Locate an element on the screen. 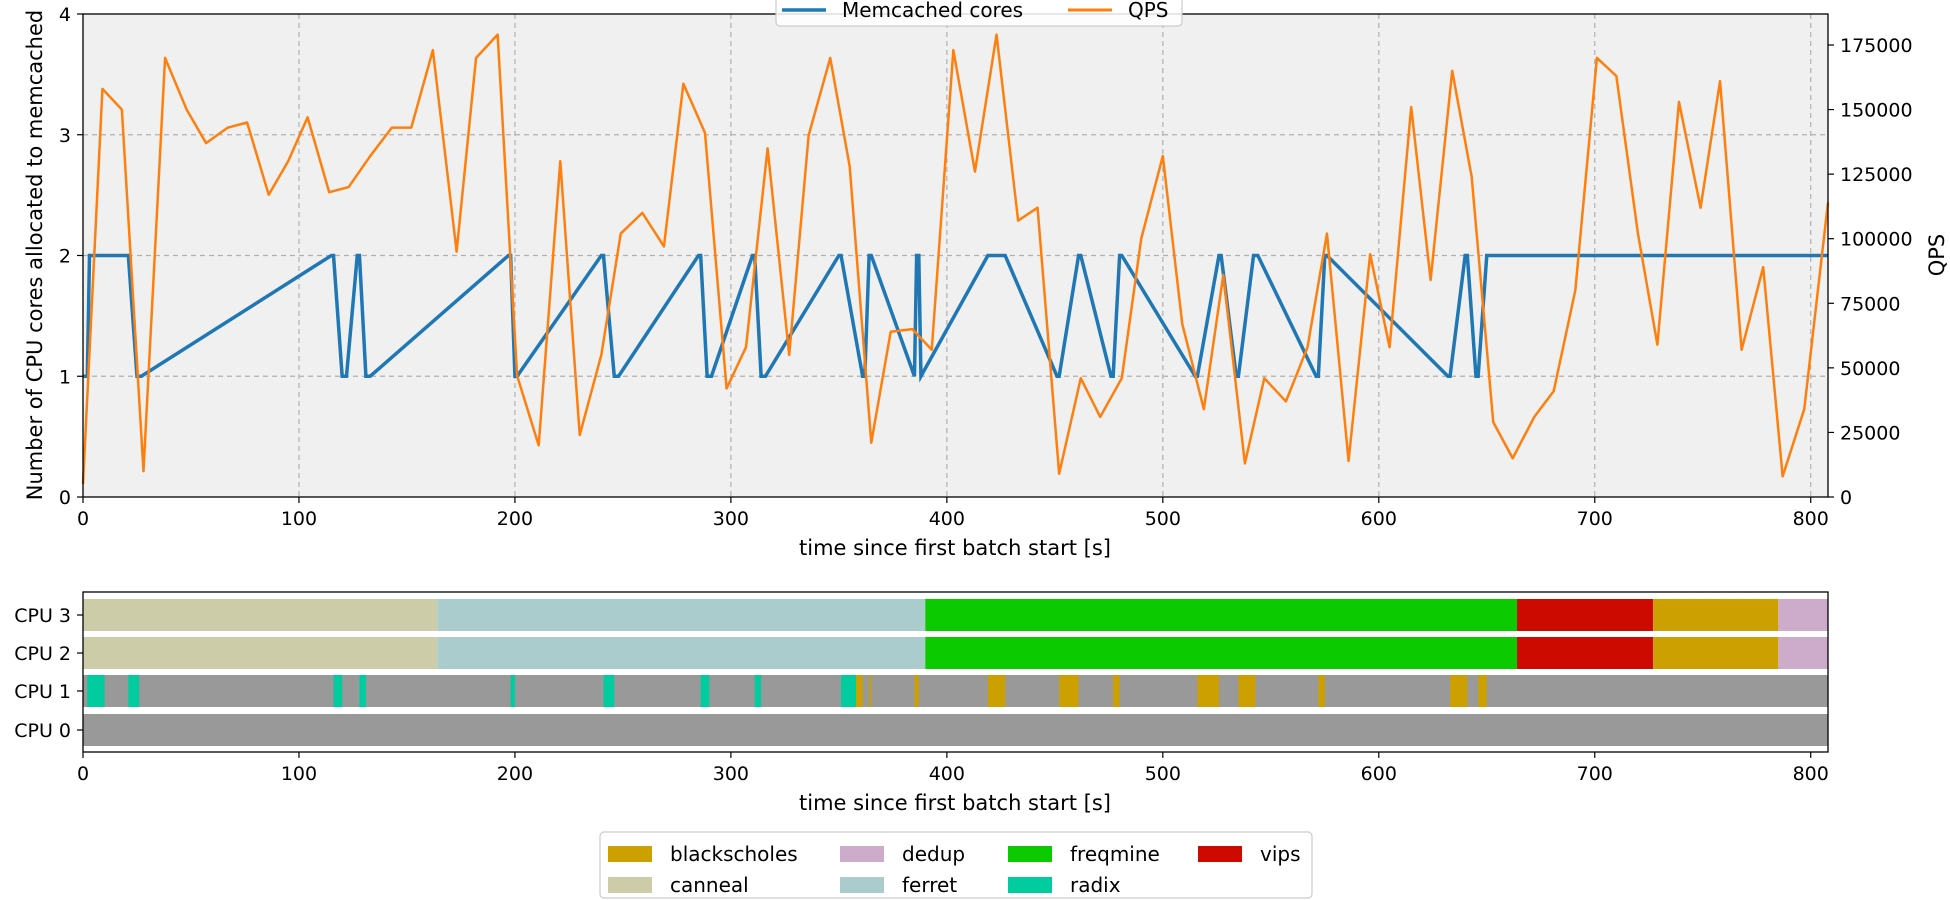  top-y2-ticks: 0 25000 50000 75000 100000 125000 150000 175000 is located at coordinates (1870, 272).